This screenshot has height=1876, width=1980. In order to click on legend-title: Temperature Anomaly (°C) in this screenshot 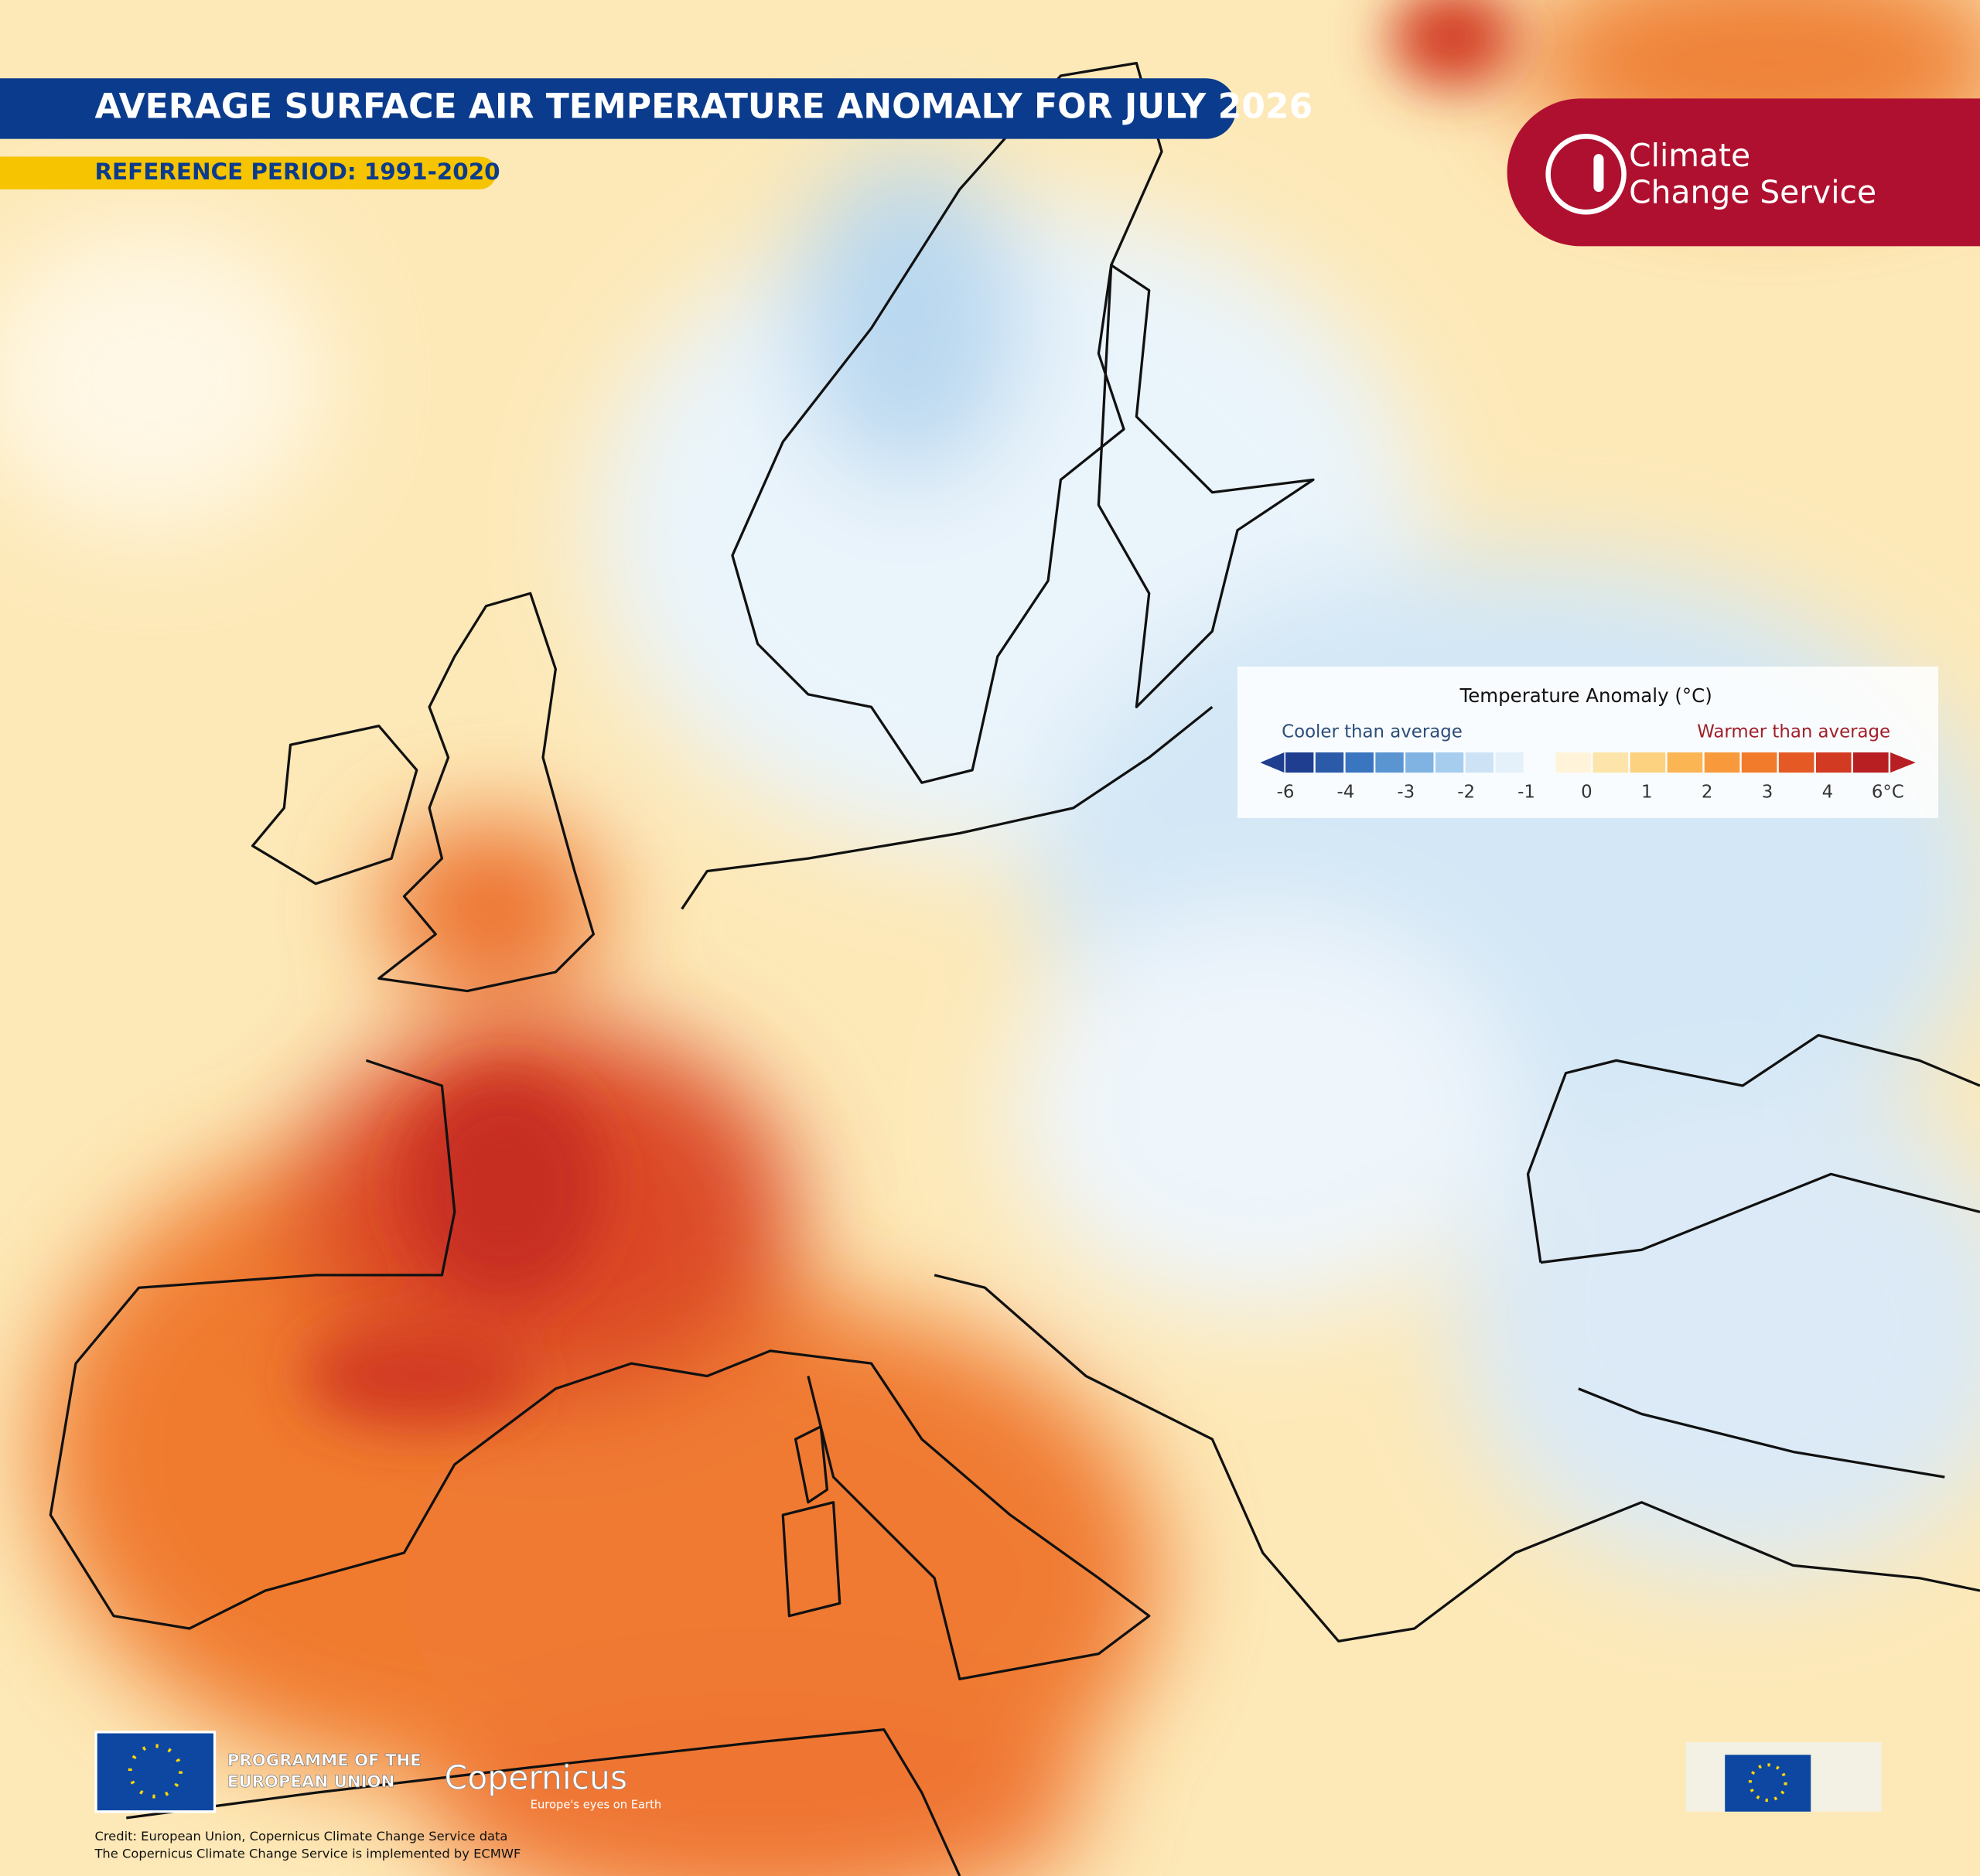, I will do `click(1585, 696)`.